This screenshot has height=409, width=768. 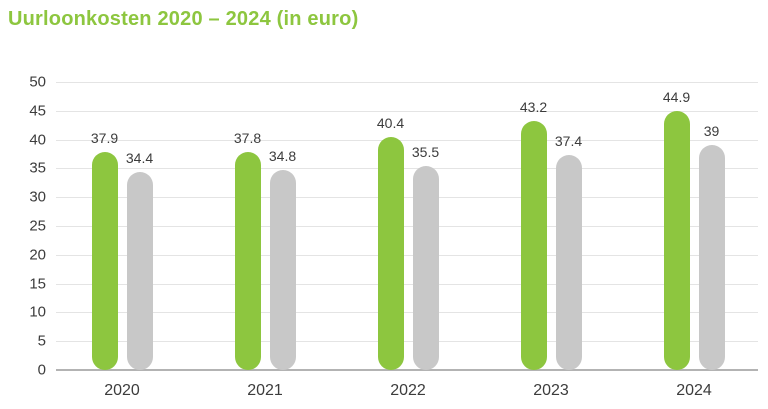 I want to click on bar-gray-2024, so click(x=711, y=257).